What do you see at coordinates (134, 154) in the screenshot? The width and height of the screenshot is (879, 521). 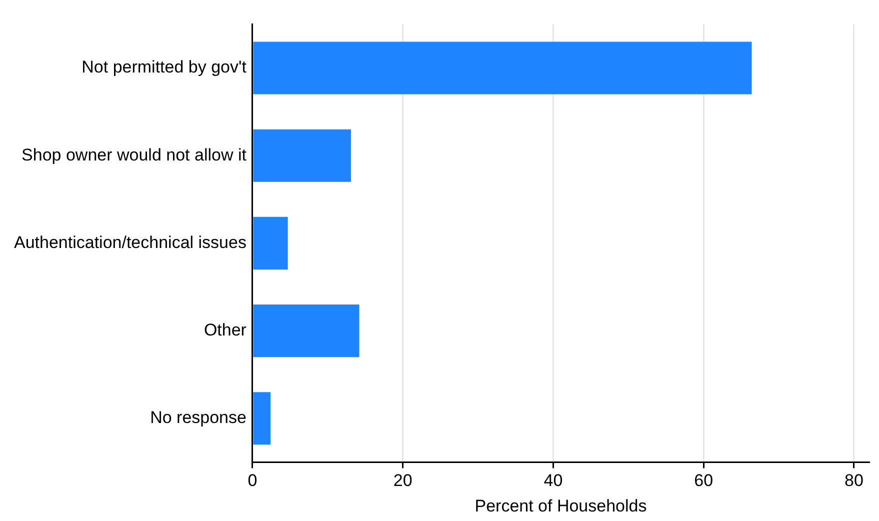 I see `y-tick-label: Shop owner would not allow it` at bounding box center [134, 154].